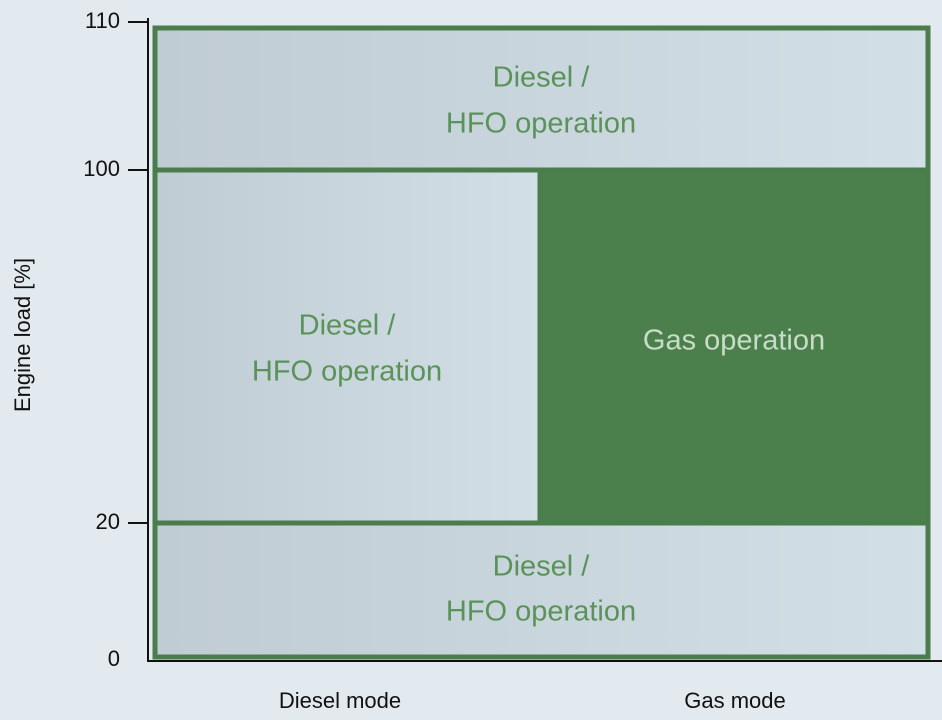 Image resolution: width=942 pixels, height=720 pixels. What do you see at coordinates (102, 20) in the screenshot?
I see `y-tick-label: 110` at bounding box center [102, 20].